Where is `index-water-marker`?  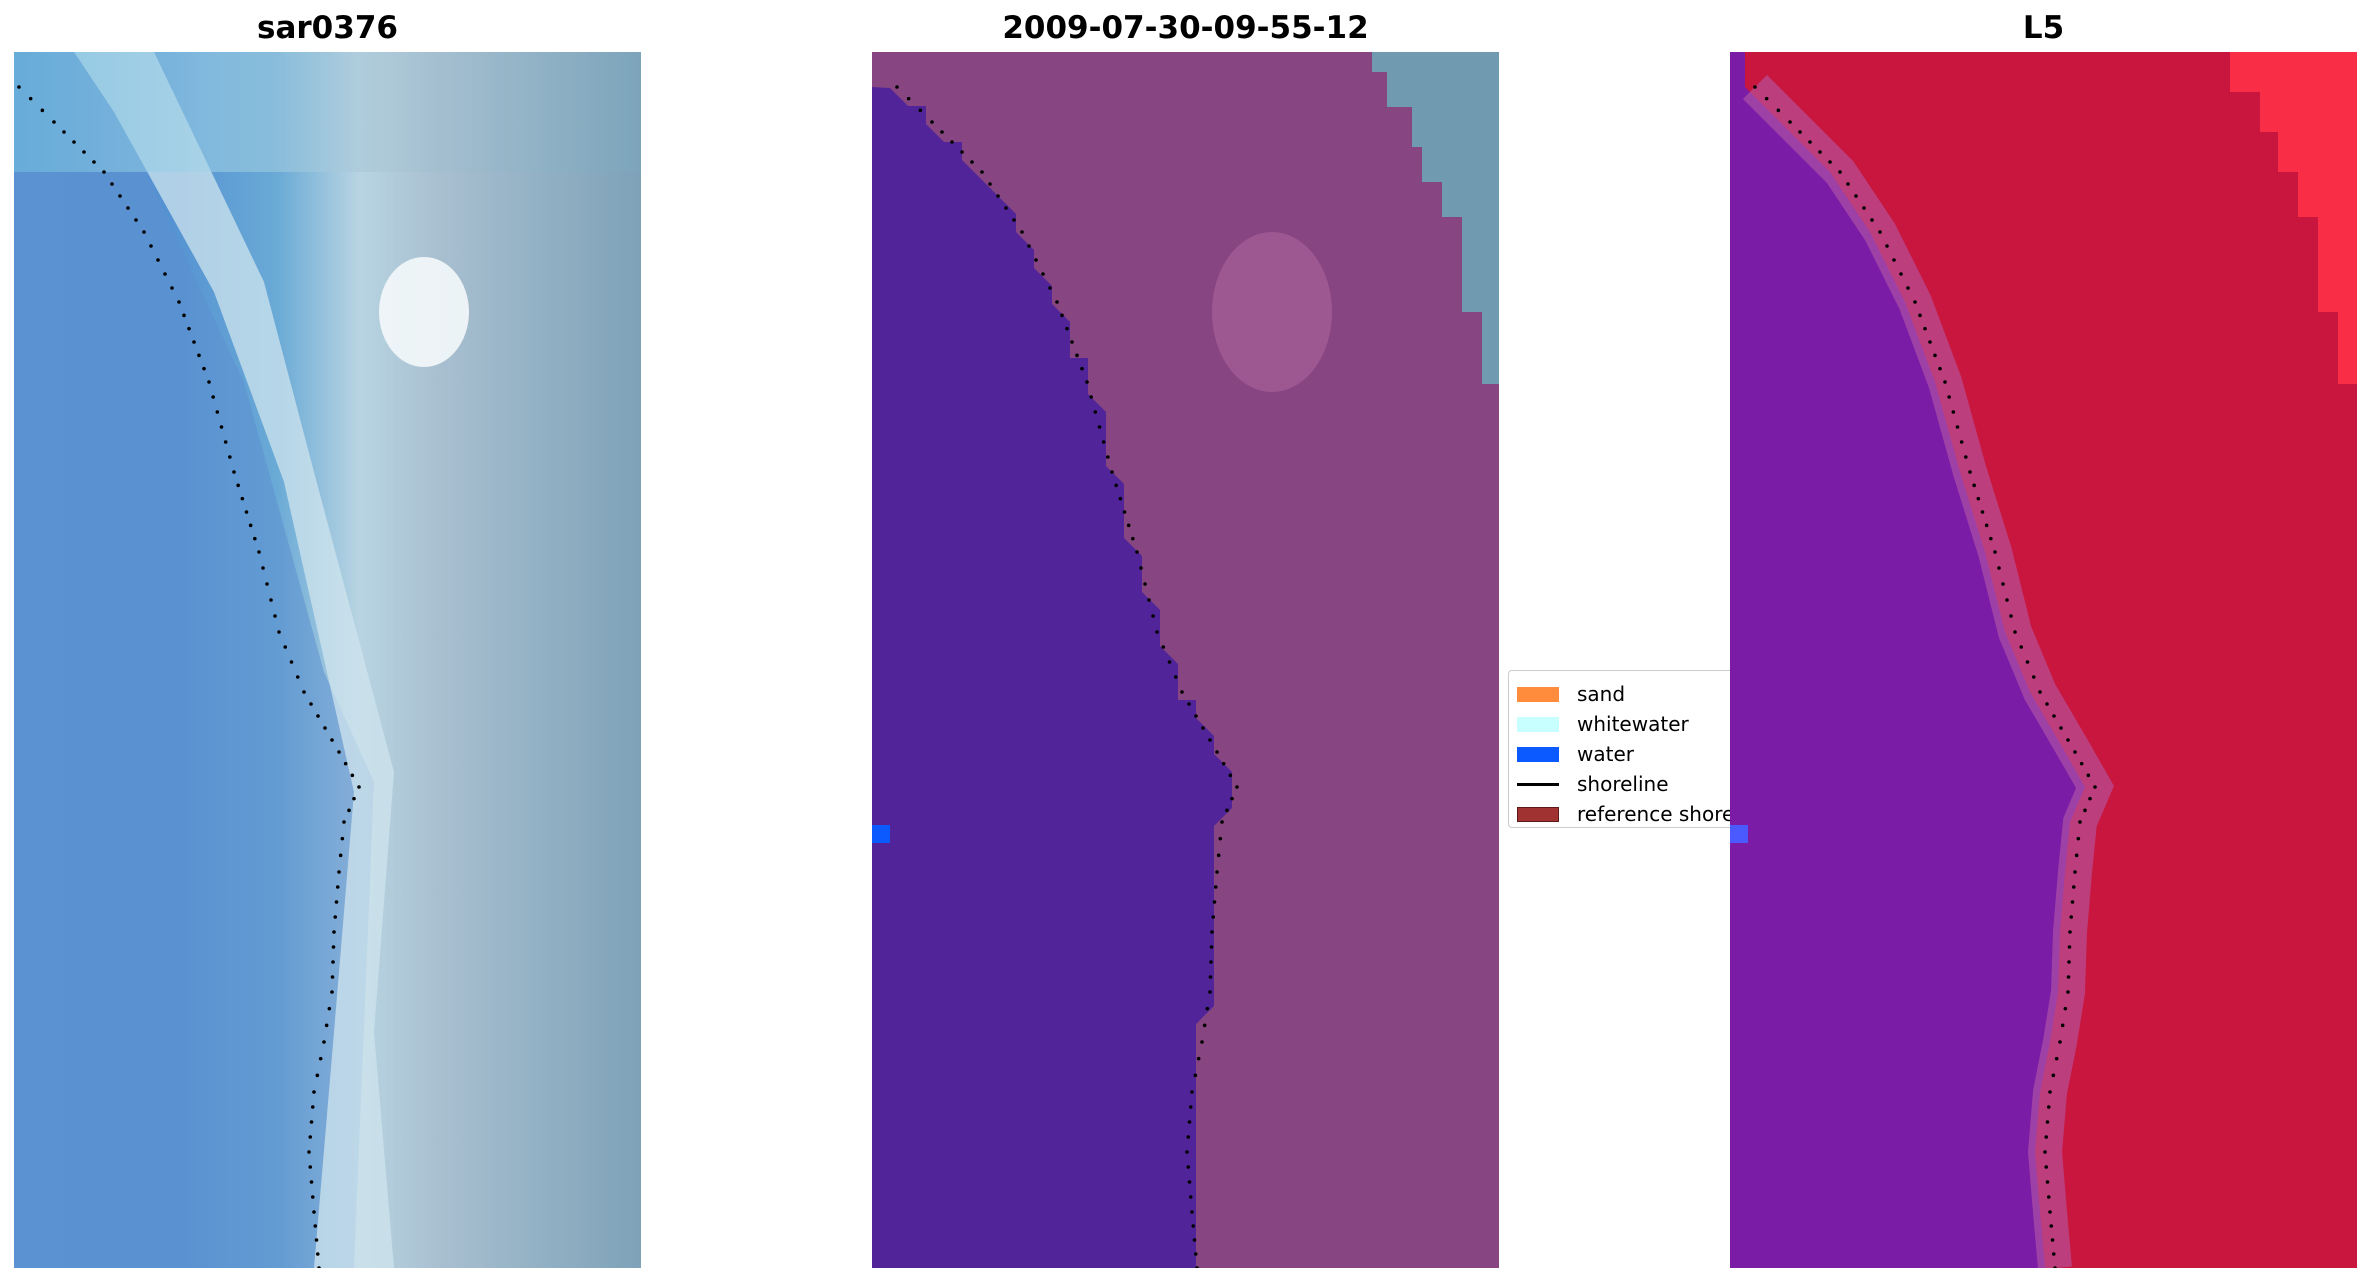
index-water-marker is located at coordinates (1739, 834).